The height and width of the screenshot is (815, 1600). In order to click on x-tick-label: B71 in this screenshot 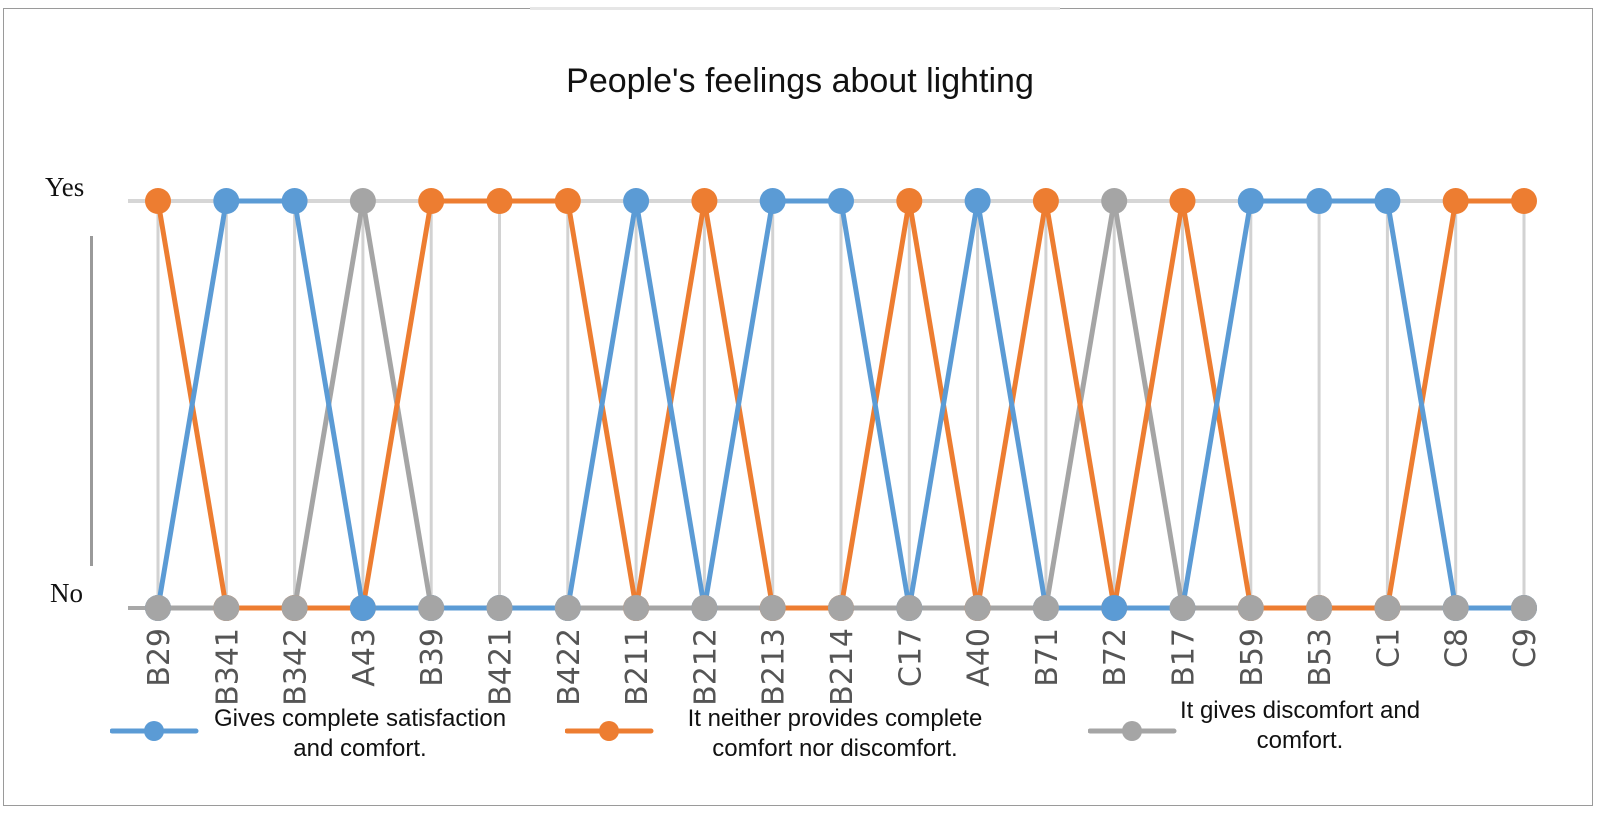, I will do `click(1047, 657)`.